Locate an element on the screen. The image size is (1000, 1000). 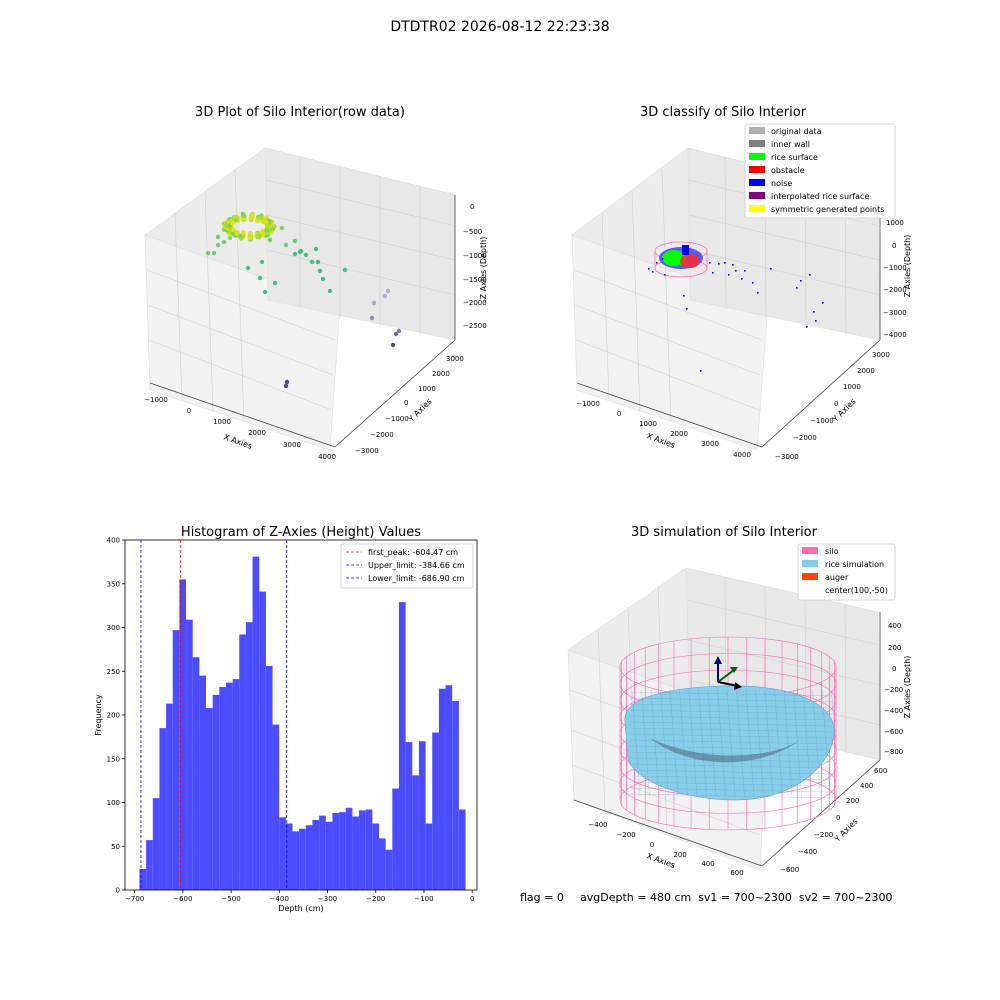
center-axes-arrows is located at coordinates (728, 673).